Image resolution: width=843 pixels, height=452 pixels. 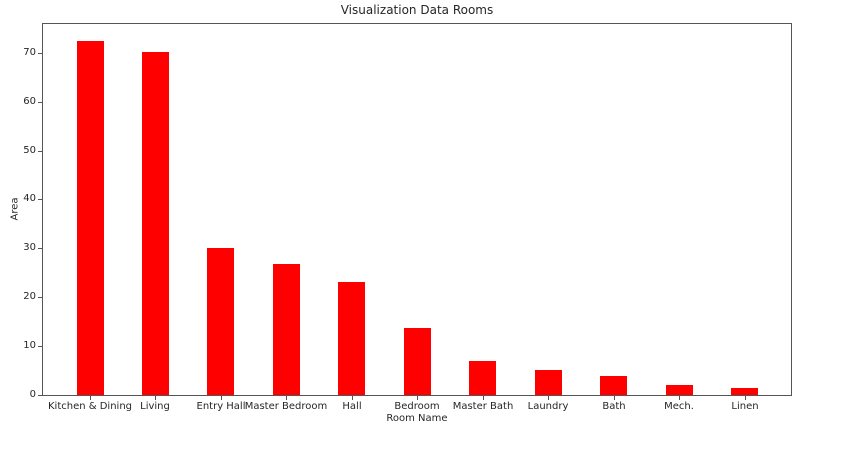 I want to click on bar-master-bedroom, so click(x=286, y=329).